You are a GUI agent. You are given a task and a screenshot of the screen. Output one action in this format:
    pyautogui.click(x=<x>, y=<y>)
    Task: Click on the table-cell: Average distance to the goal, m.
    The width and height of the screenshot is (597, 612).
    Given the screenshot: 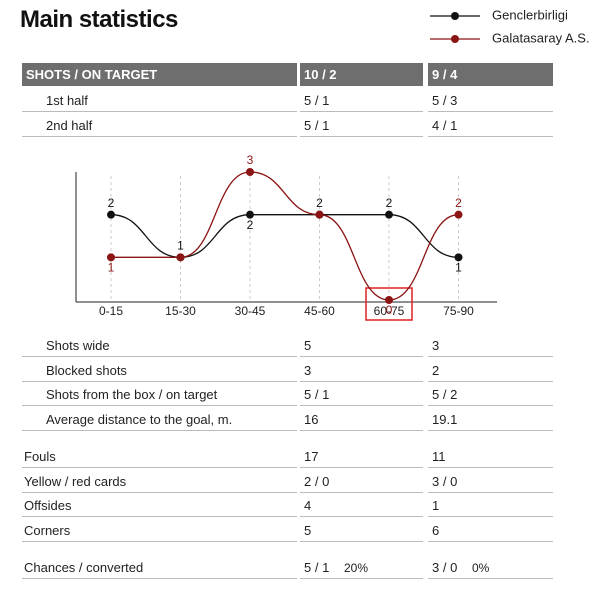 What is the action you would take?
    pyautogui.click(x=159, y=419)
    